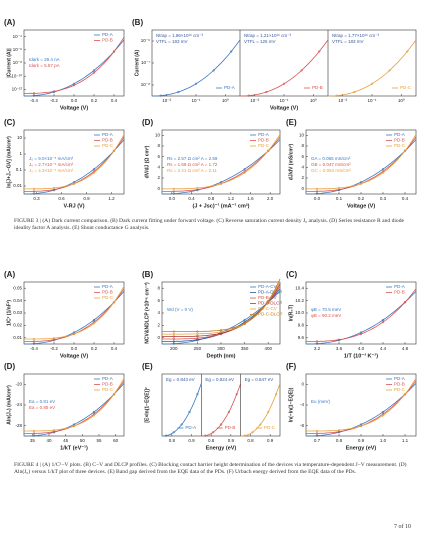 This screenshot has width=427, height=560. What do you see at coordinates (339, 348) in the screenshot?
I see `x-tick-label: 3.6` at bounding box center [339, 348].